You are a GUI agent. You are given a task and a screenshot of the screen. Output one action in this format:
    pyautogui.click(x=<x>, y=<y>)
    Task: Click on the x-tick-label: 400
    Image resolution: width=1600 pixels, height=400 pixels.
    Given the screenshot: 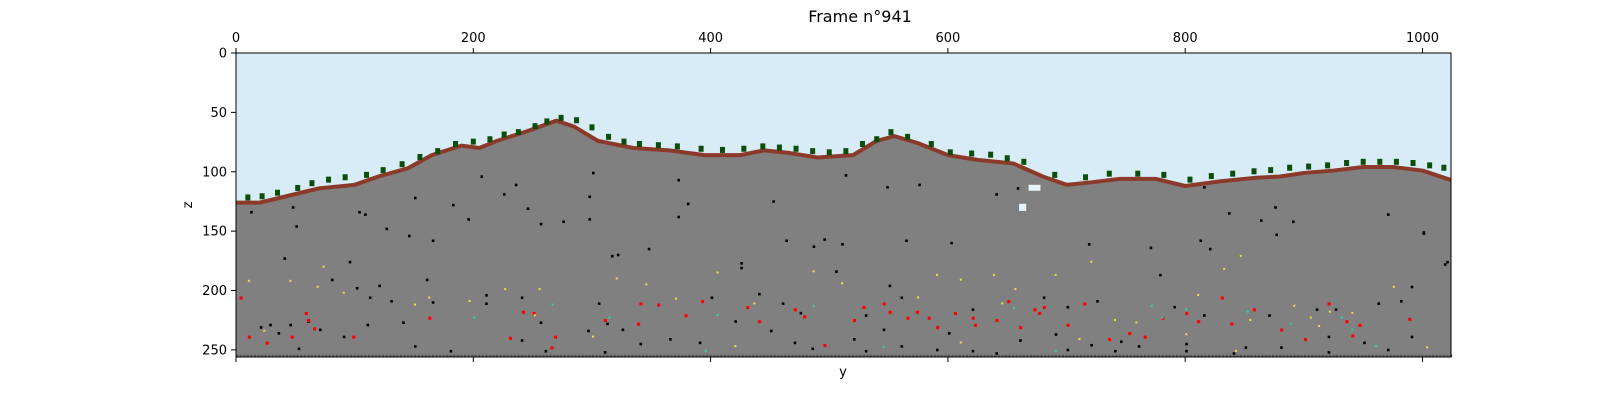 What is the action you would take?
    pyautogui.click(x=710, y=38)
    